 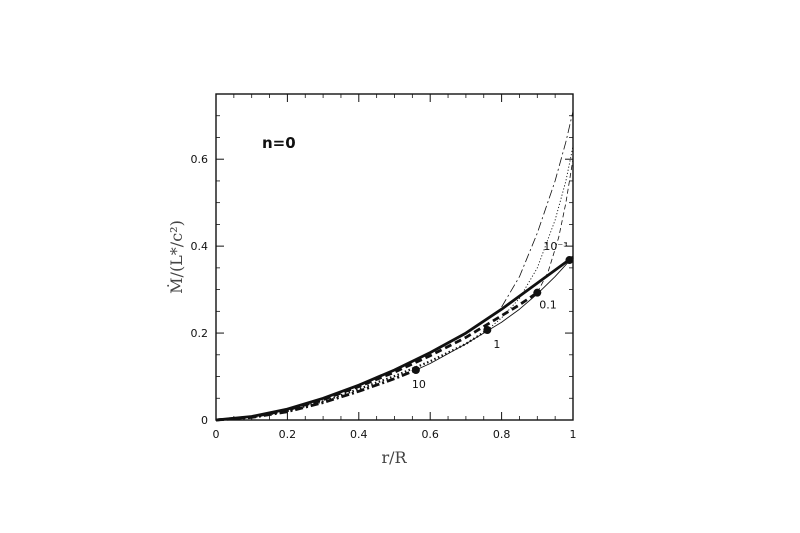 What do you see at coordinates (419, 384) in the screenshot?
I see `point-label: 10` at bounding box center [419, 384].